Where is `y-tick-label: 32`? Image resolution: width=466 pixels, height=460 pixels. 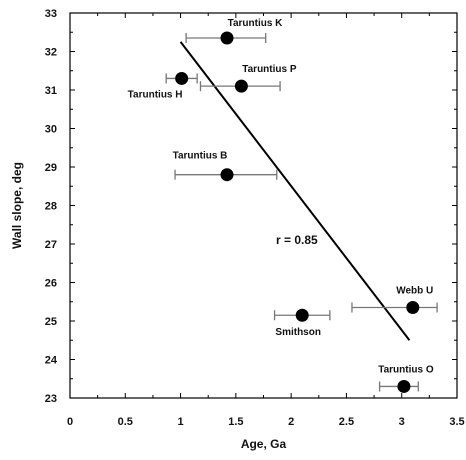 y-tick-label: 32 is located at coordinates (51, 53).